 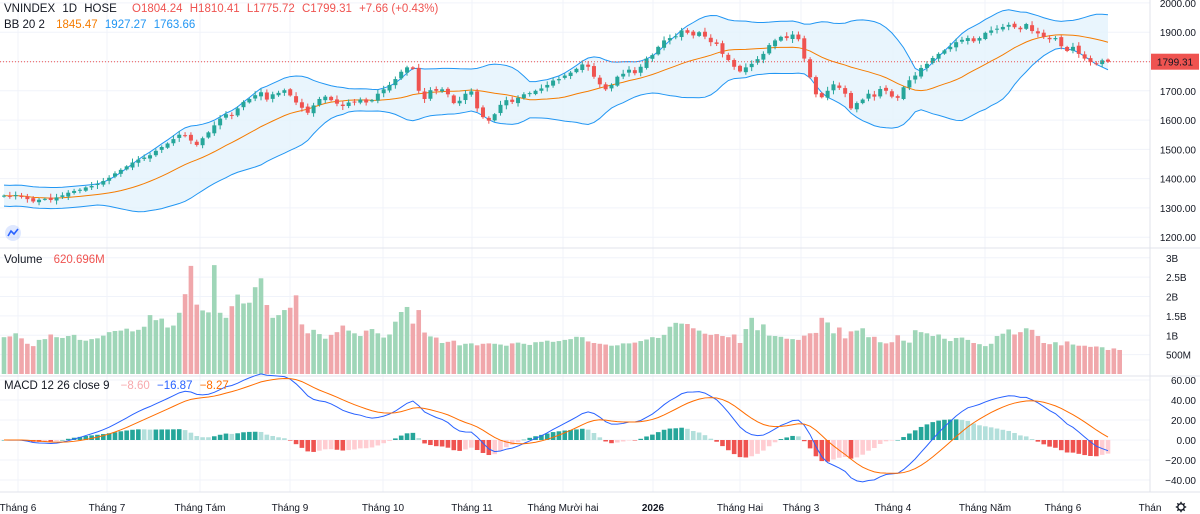 I want to click on price-axis-label: 1300.00, so click(x=1178, y=209).